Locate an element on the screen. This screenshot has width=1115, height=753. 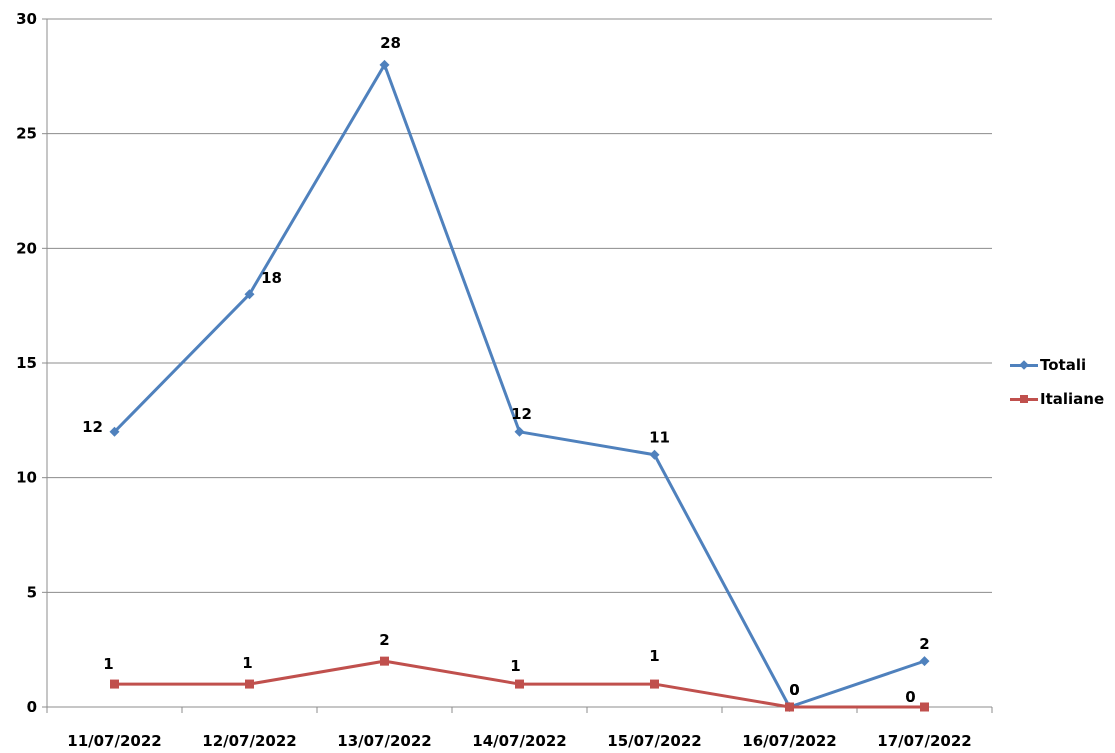
legend-label-italiane: Italiane is located at coordinates (1072, 399).